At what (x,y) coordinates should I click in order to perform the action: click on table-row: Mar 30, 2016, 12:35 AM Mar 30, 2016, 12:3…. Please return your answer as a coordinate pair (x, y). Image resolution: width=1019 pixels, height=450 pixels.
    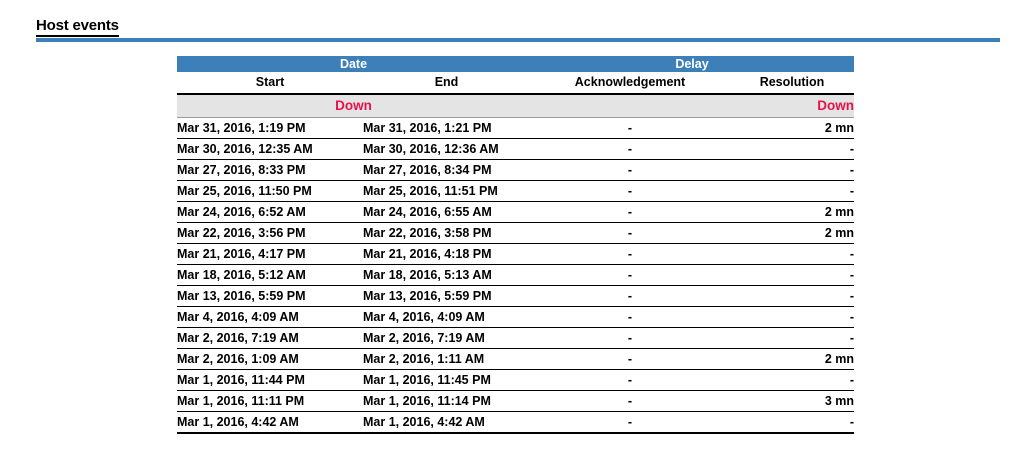
    Looking at the image, I should click on (516, 149).